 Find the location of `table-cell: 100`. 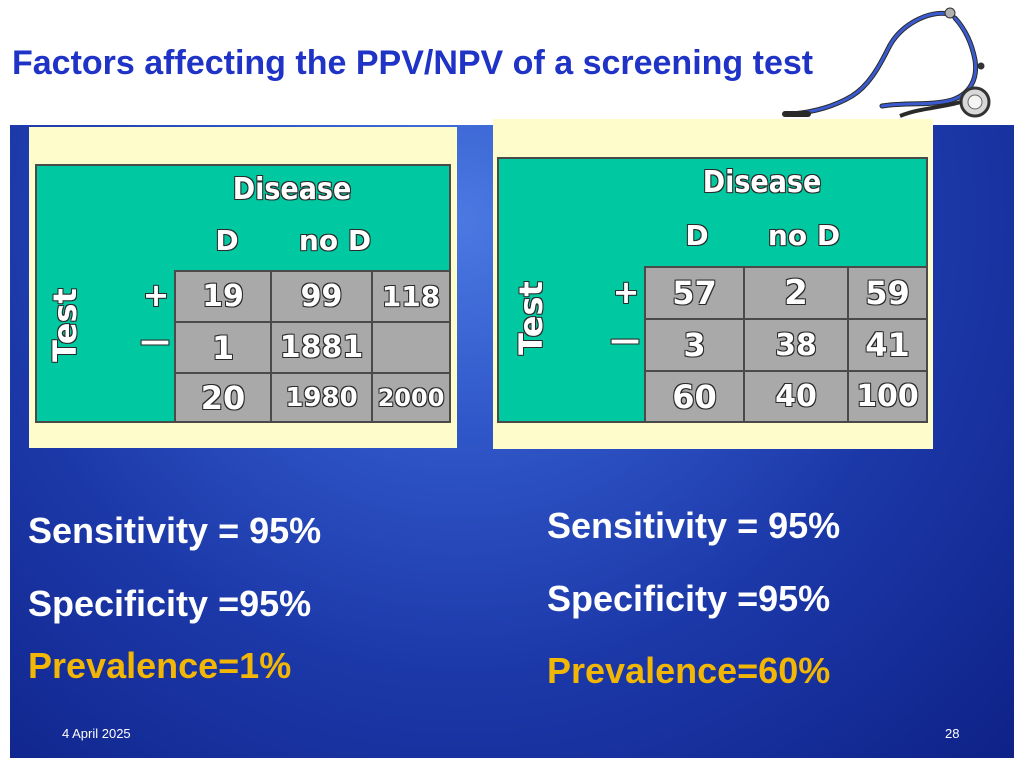

table-cell: 100 is located at coordinates (888, 397).